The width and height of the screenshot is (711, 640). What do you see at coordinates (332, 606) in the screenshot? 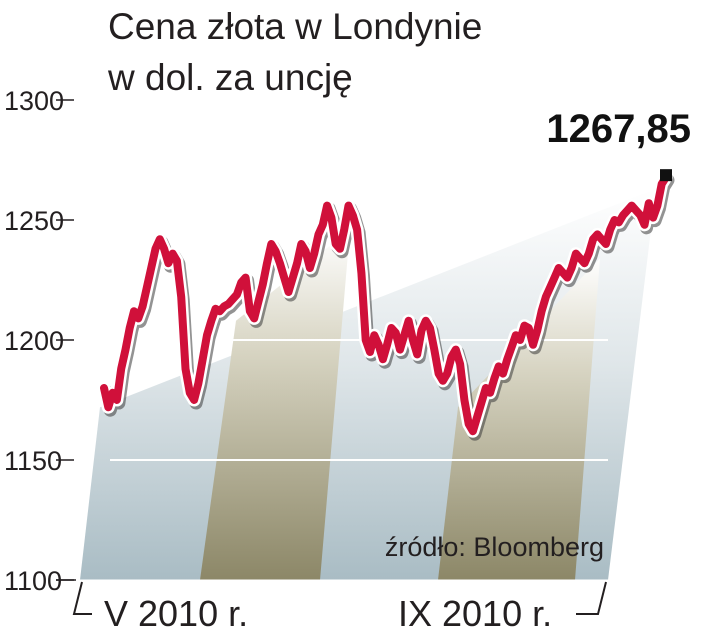
I see `x-axis: V 2010 r. IX 2010 r.` at bounding box center [332, 606].